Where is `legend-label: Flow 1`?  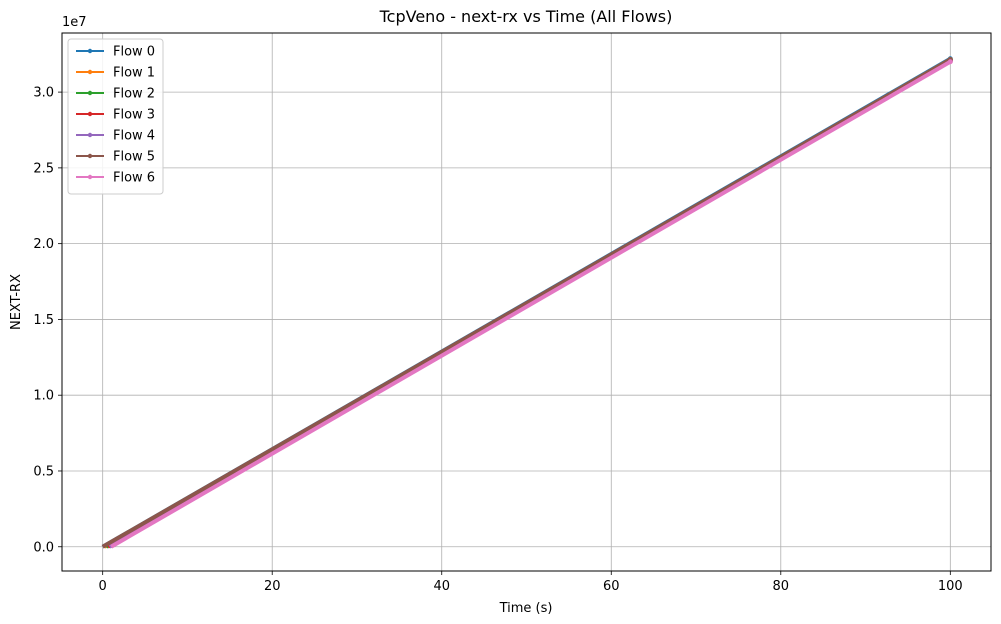 legend-label: Flow 1 is located at coordinates (134, 73).